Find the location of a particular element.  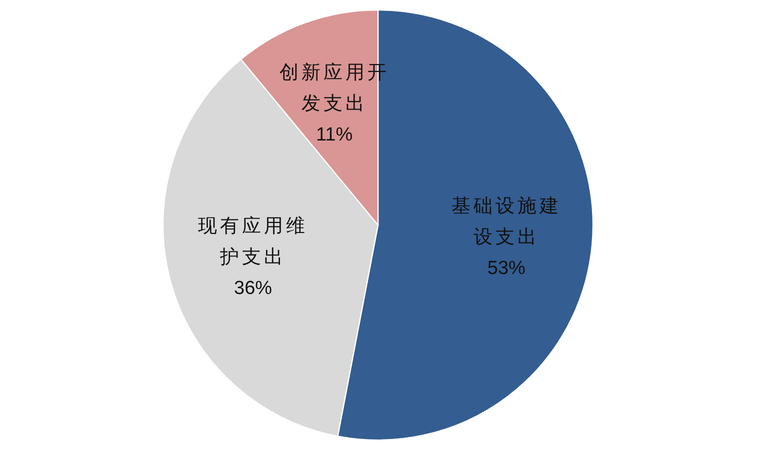

data-label: 36% is located at coordinates (253, 288).